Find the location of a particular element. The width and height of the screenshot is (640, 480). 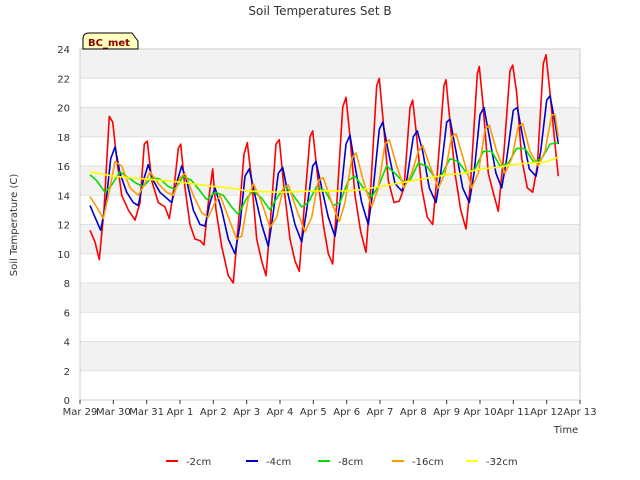

x-tick-label: Mar 29 is located at coordinates (80, 412).